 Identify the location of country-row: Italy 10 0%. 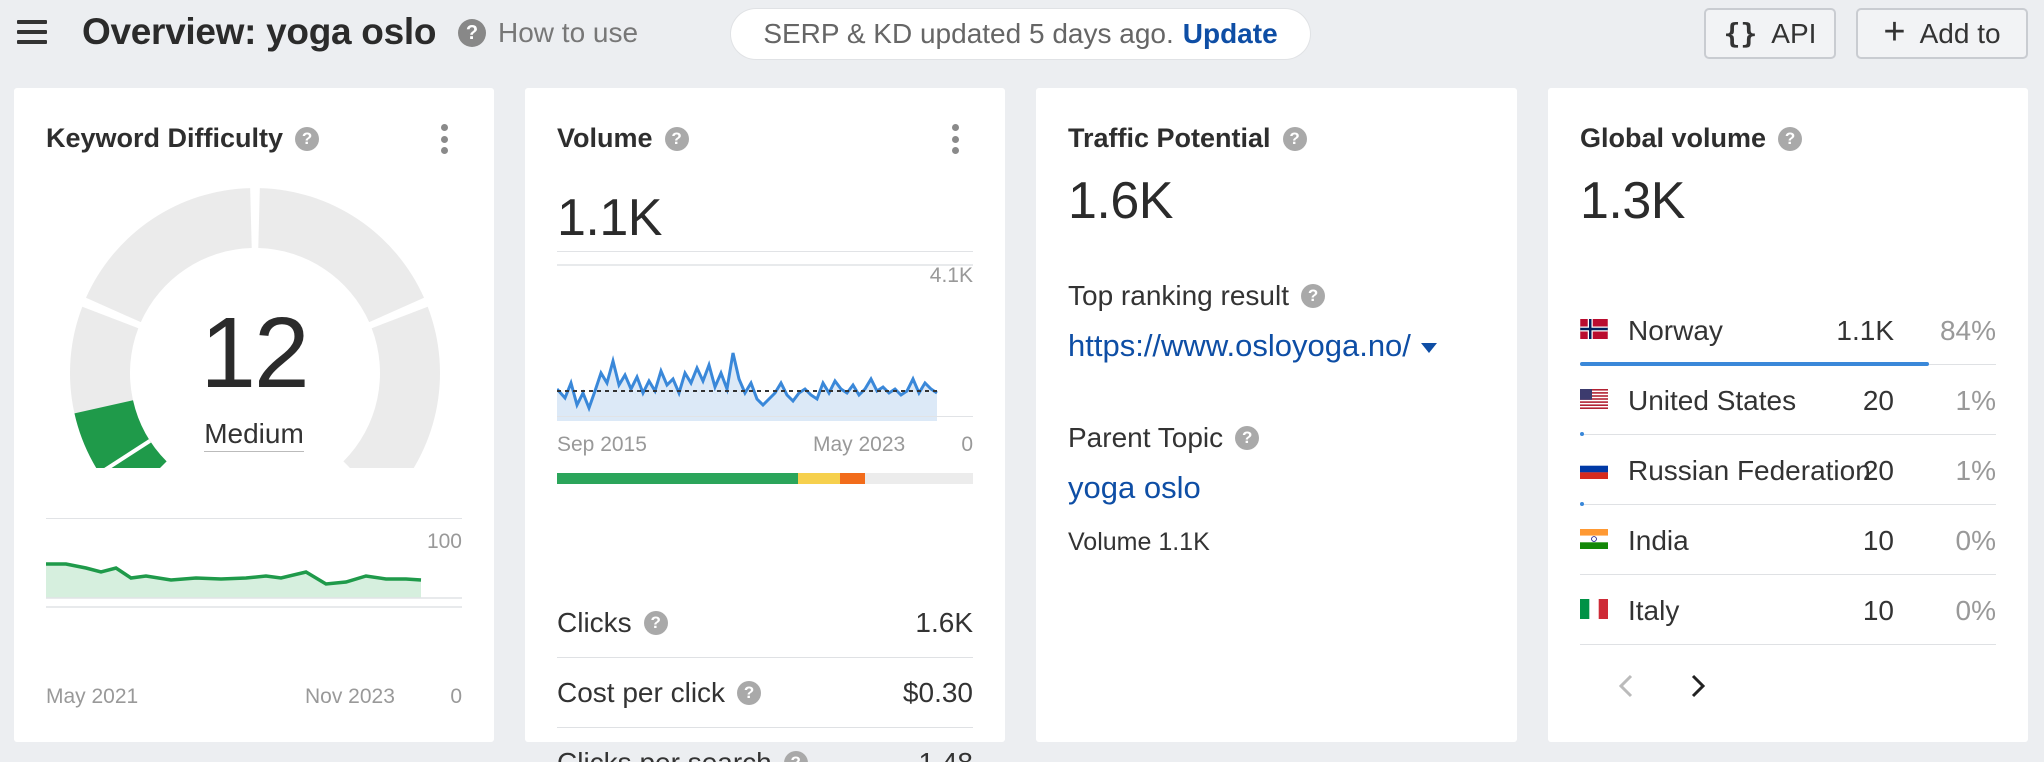
(1788, 610).